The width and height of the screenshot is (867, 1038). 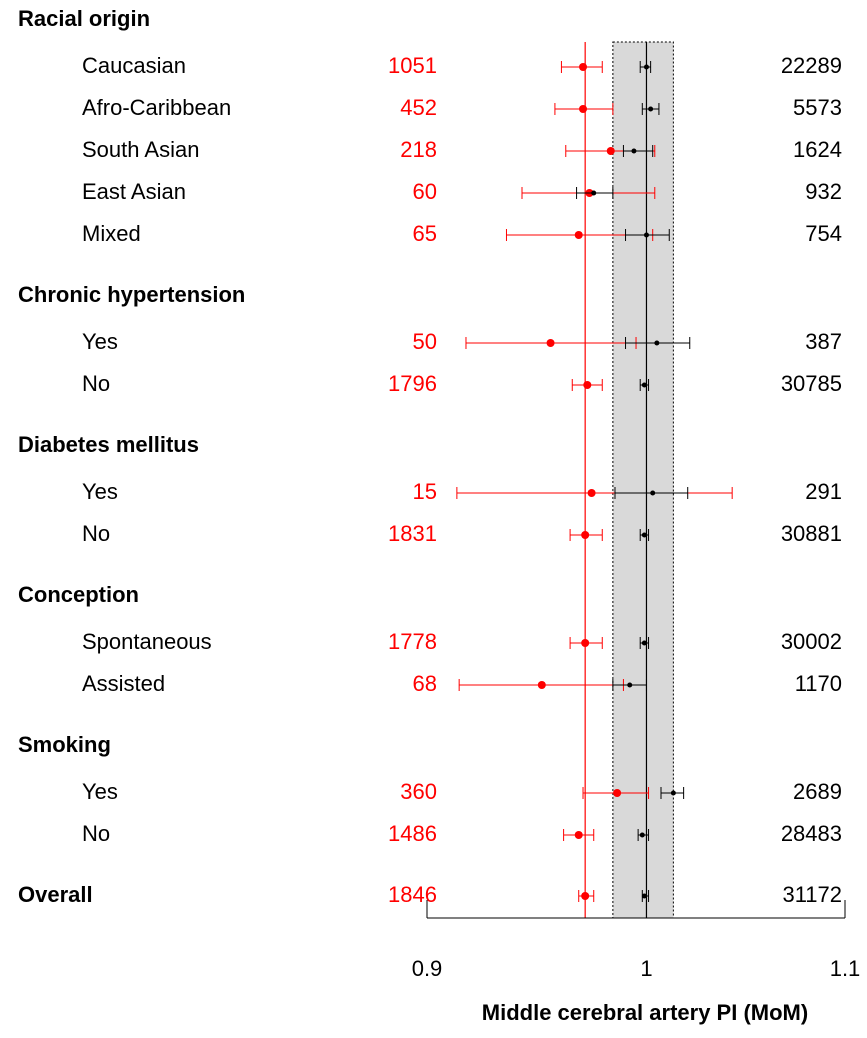 I want to click on case-count: 1846, so click(x=412, y=894).